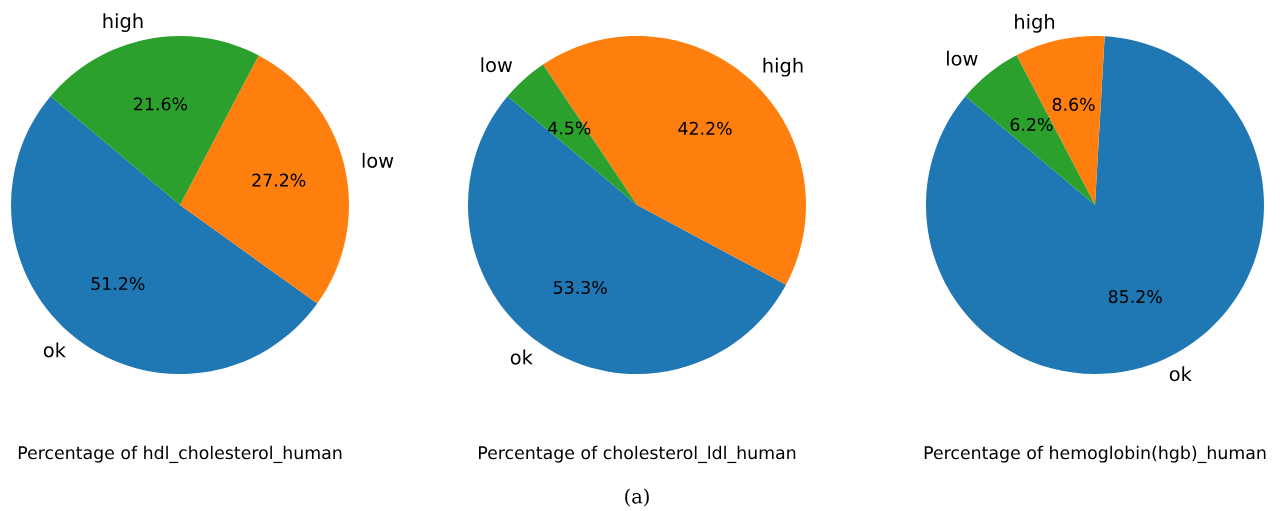 Image resolution: width=1280 pixels, height=511 pixels. Describe the element at coordinates (580, 287) in the screenshot. I see `data-label: 53.3%` at that location.